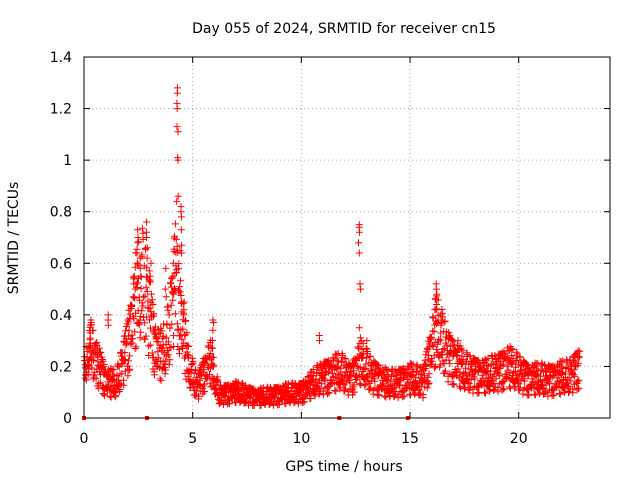 Image resolution: width=640 pixels, height=480 pixels. Describe the element at coordinates (61, 213) in the screenshot. I see `y-tick-label: 0.8` at that location.